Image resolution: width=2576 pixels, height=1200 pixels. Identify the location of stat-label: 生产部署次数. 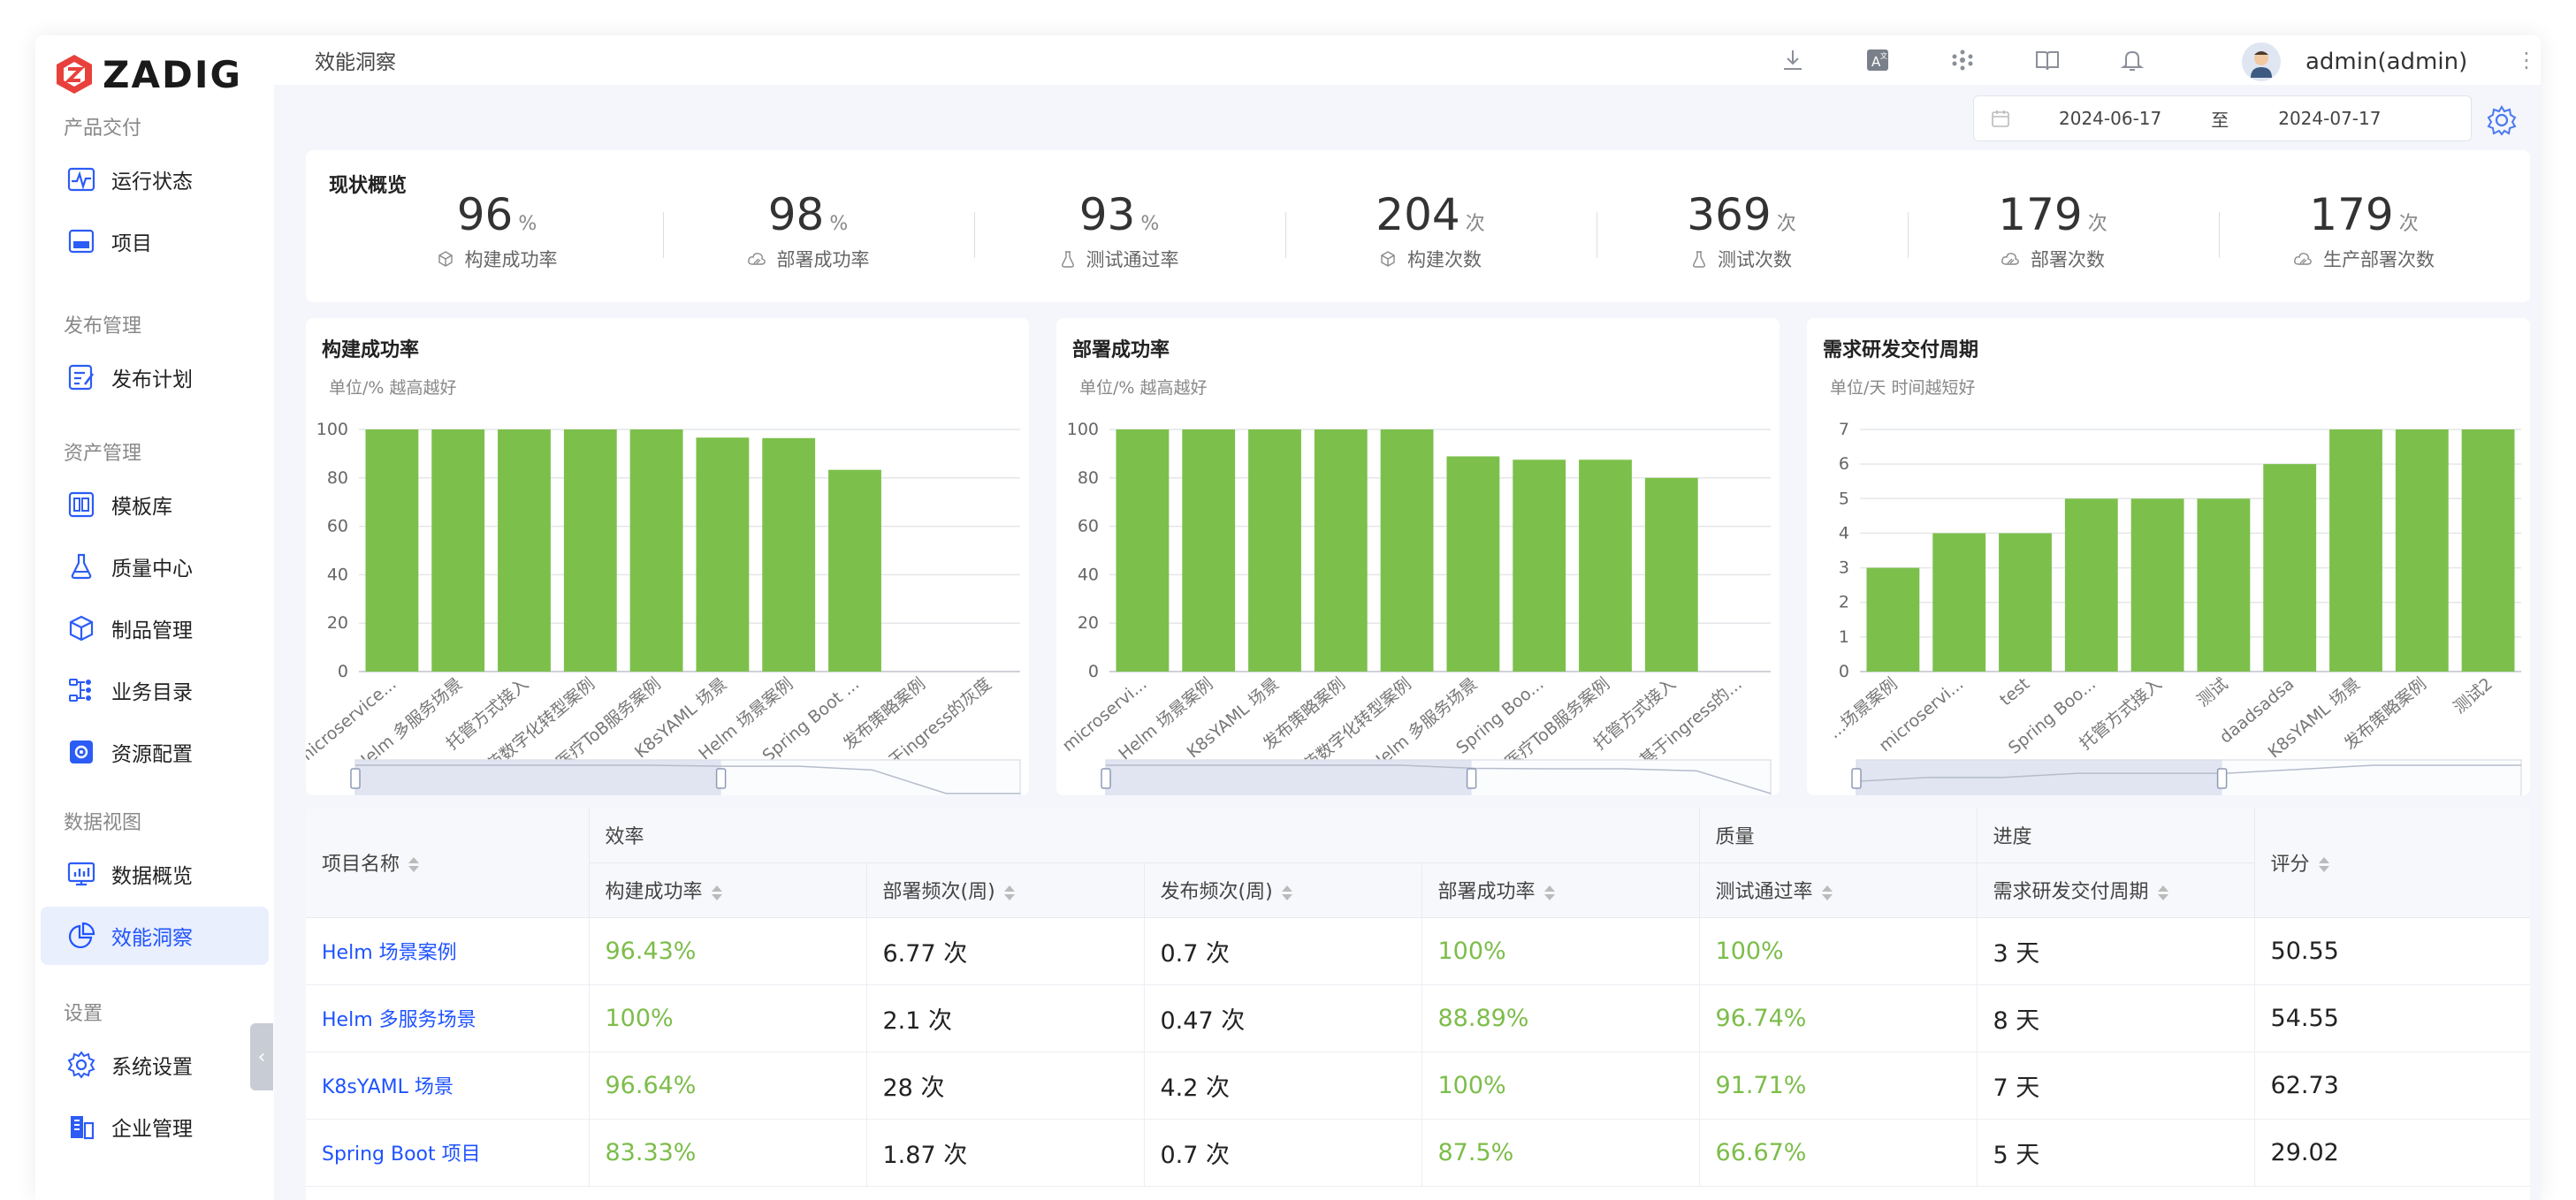
(2379, 259).